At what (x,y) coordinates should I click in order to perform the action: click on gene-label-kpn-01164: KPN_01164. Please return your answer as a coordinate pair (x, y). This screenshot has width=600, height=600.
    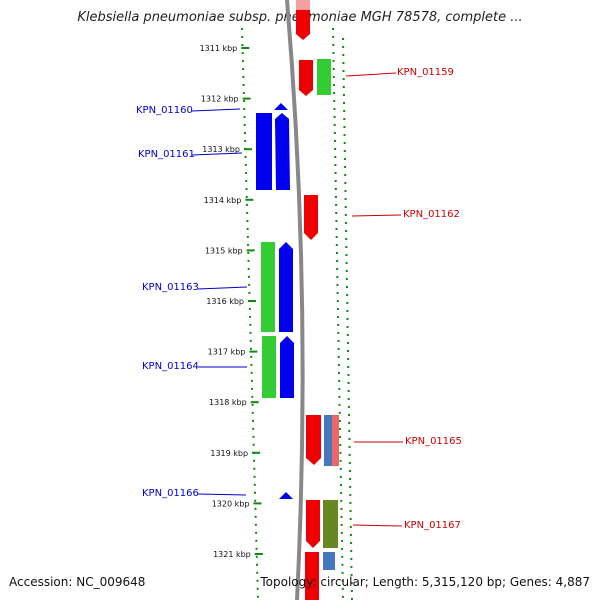
    Looking at the image, I should click on (170, 366).